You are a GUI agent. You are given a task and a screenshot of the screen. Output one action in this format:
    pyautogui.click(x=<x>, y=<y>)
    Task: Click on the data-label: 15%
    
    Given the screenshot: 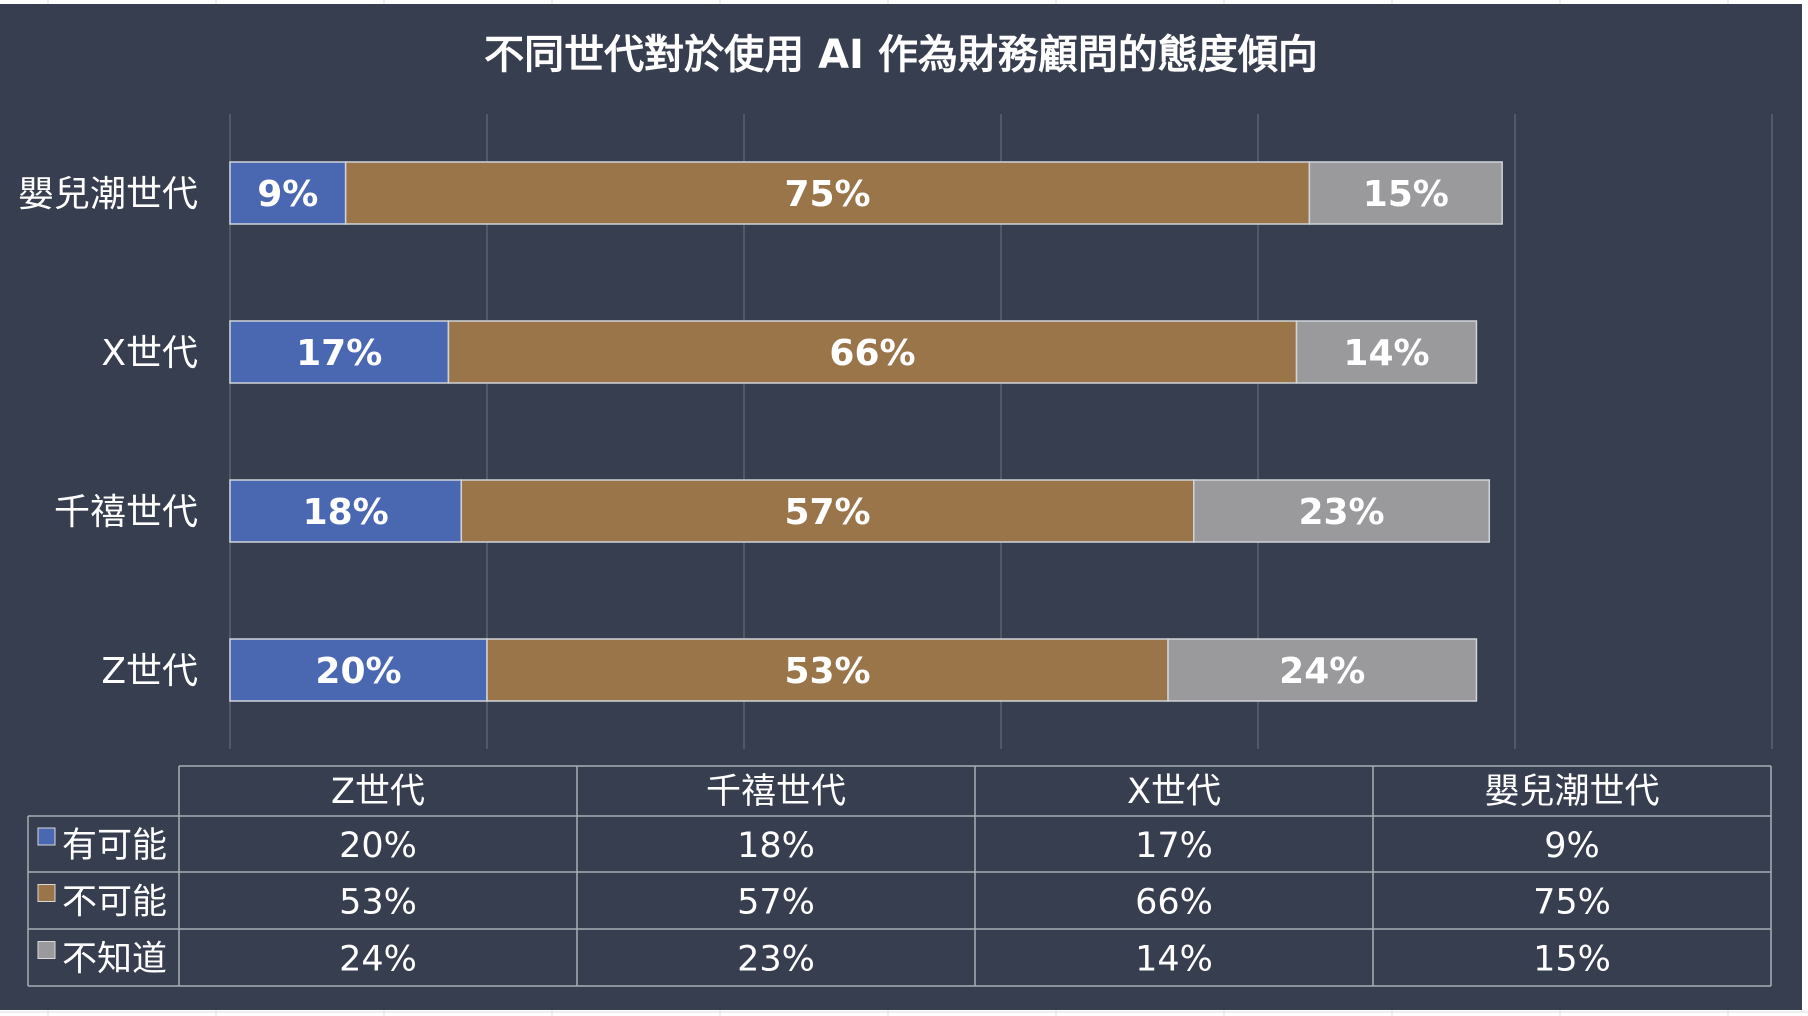 What is the action you would take?
    pyautogui.click(x=1406, y=194)
    